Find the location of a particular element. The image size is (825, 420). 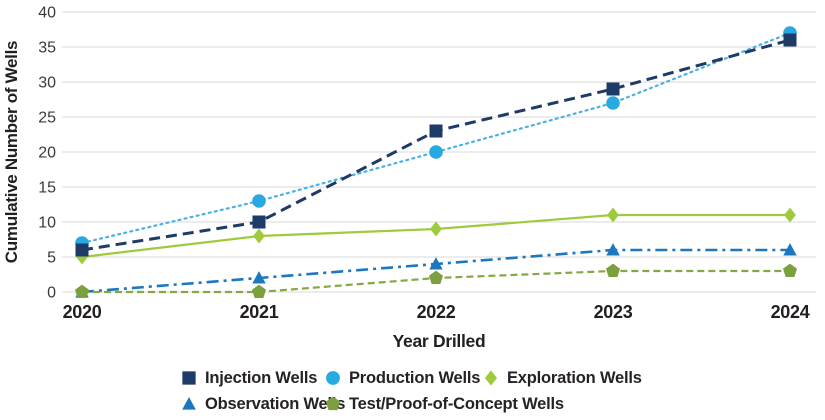

legend-label: Observation Wells is located at coordinates (275, 403).